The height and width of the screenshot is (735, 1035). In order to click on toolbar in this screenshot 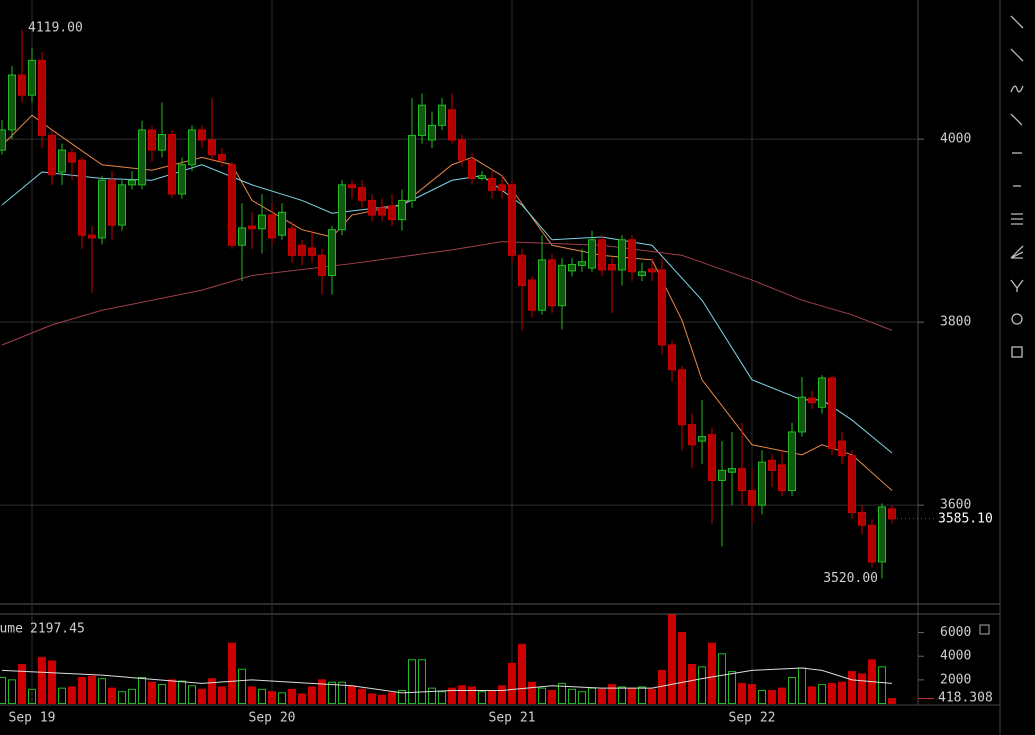, I will do `click(1017, 186)`.